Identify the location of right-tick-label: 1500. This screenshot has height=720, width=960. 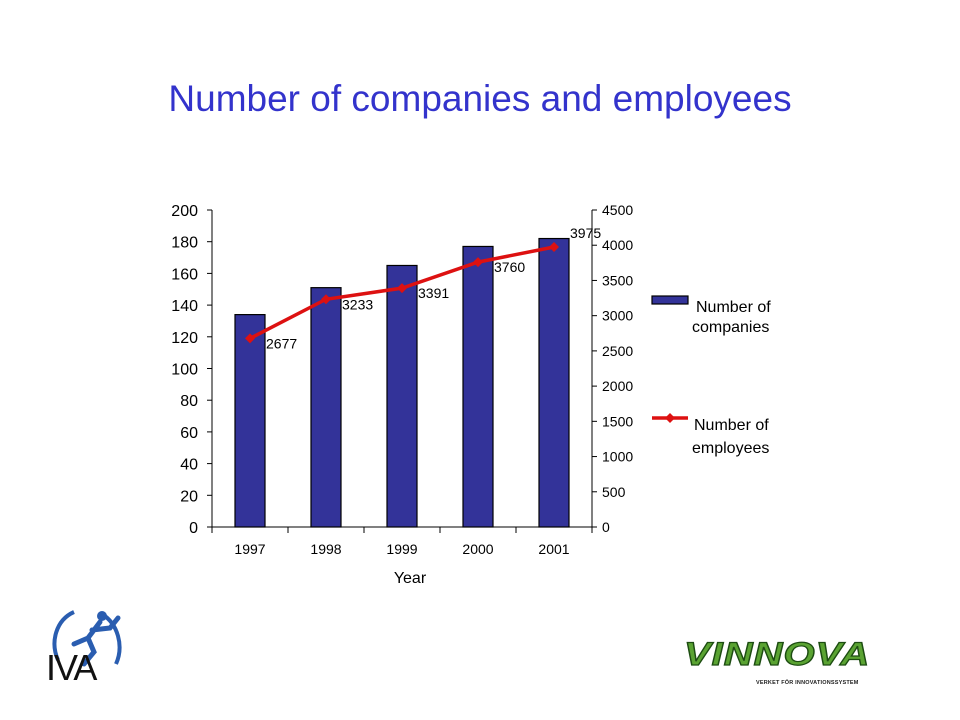
(617, 421).